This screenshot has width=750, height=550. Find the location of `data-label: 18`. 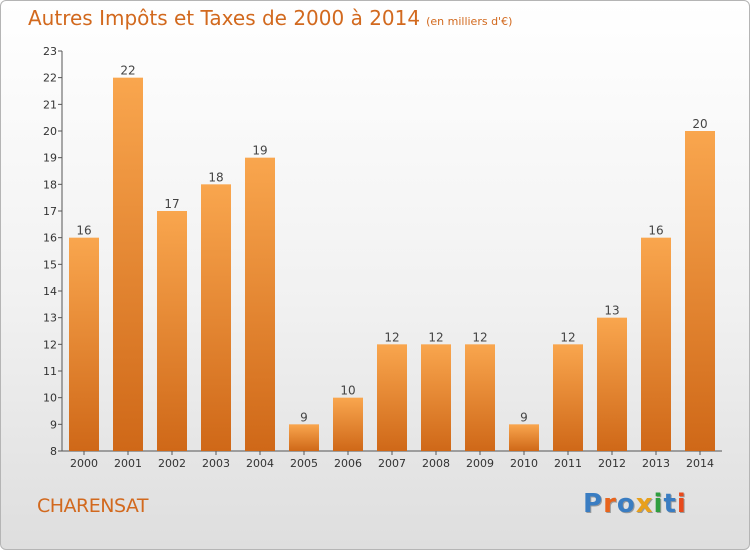

data-label: 18 is located at coordinates (215, 177).